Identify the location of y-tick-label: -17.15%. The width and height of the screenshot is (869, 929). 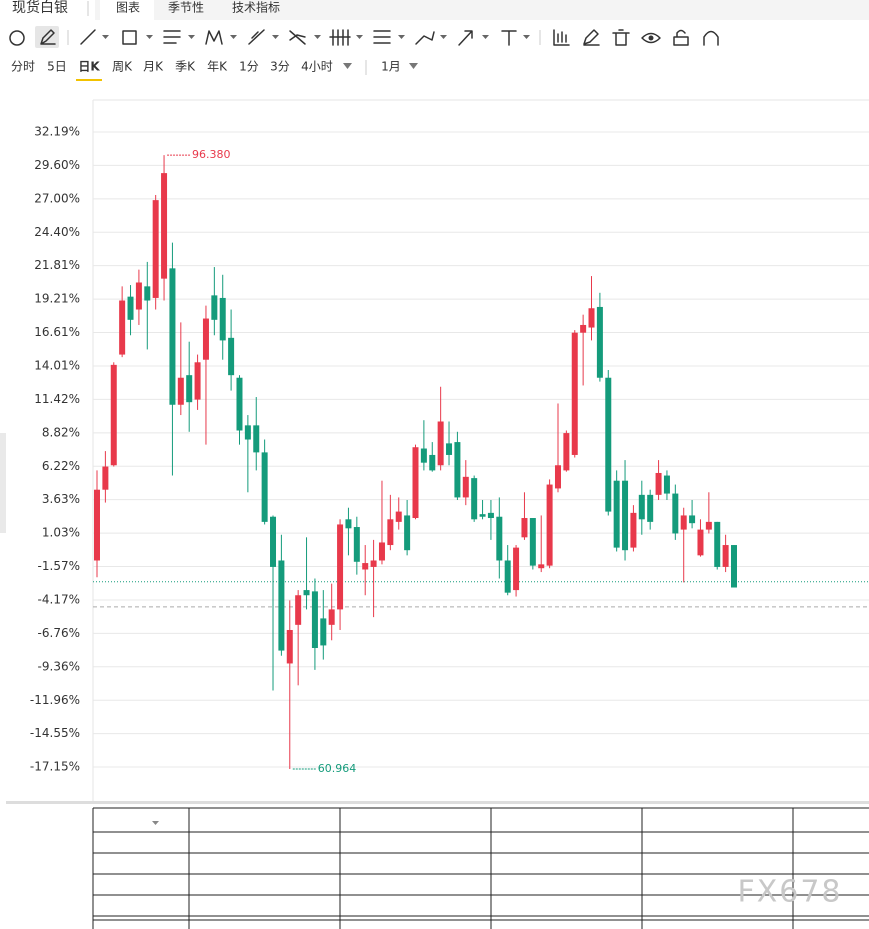
(55, 767).